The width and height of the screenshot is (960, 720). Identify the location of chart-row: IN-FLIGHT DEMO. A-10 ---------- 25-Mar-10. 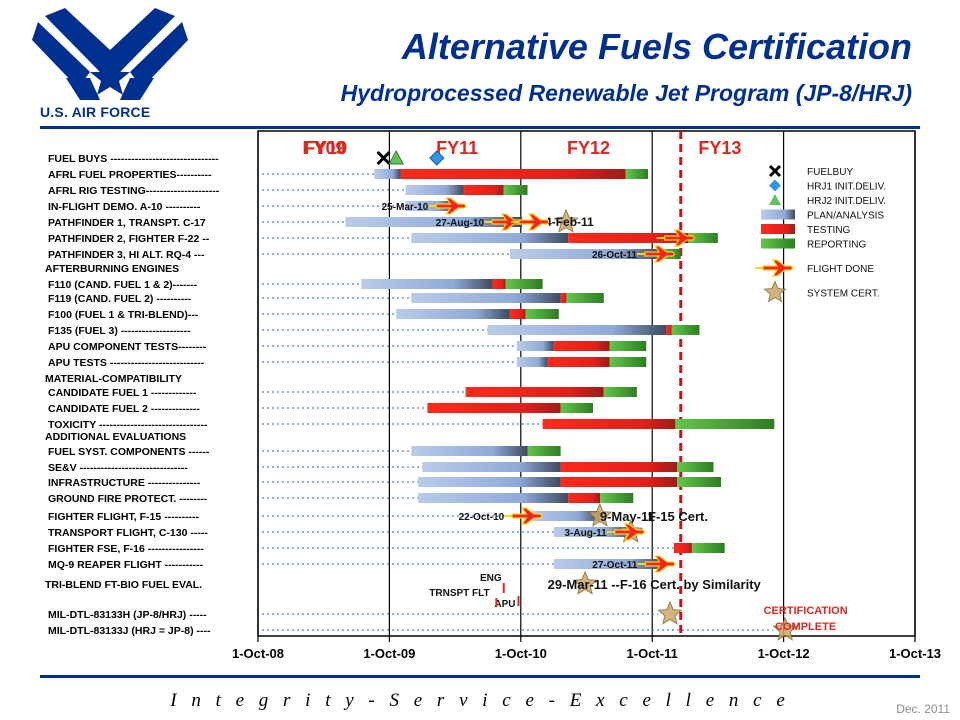
(257, 206).